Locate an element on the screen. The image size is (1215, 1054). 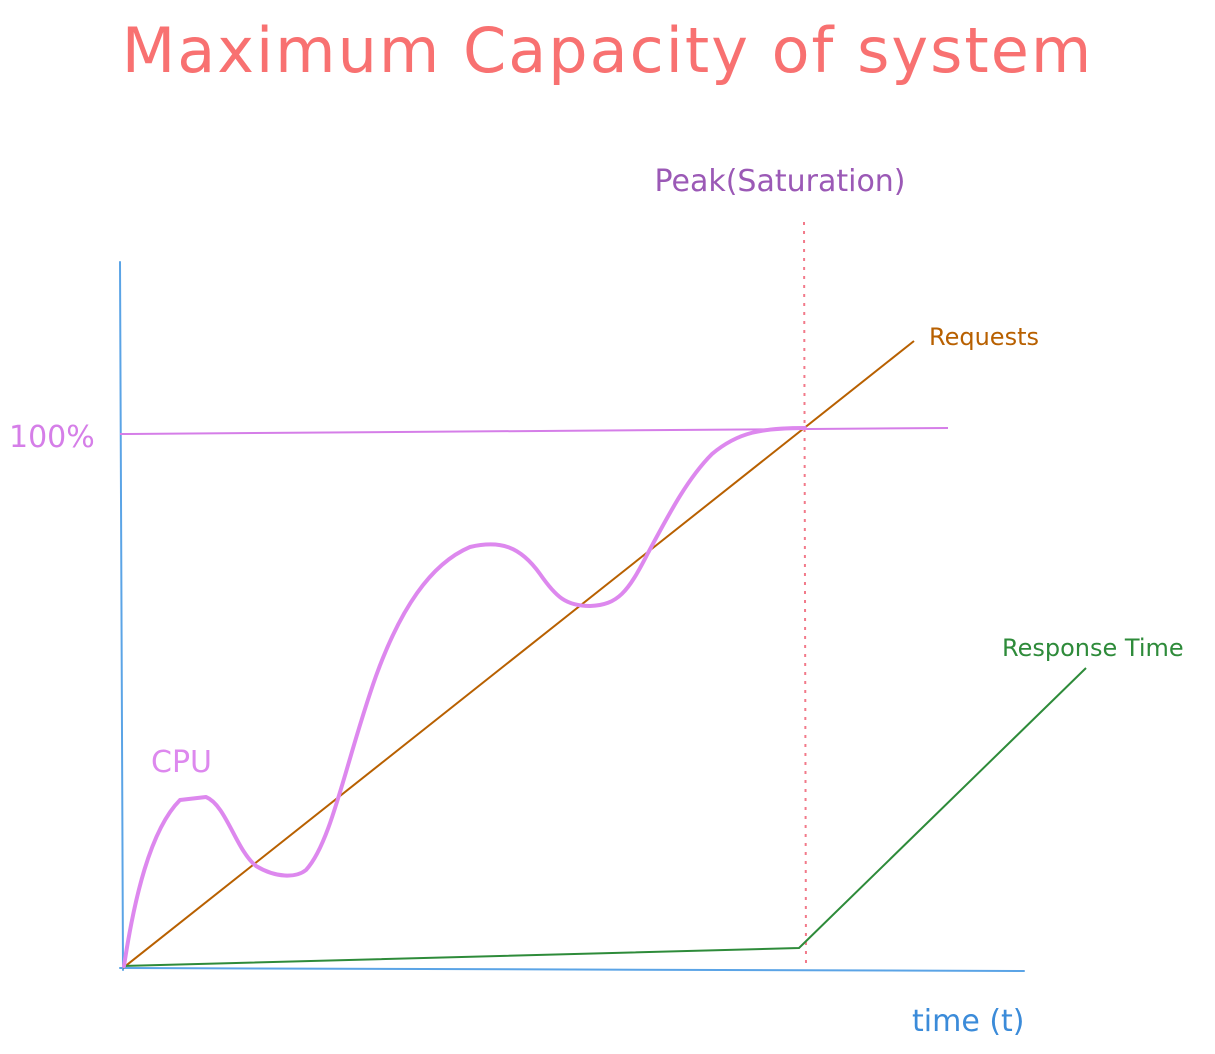
x-axis-label: time (t) is located at coordinates (968, 1021).